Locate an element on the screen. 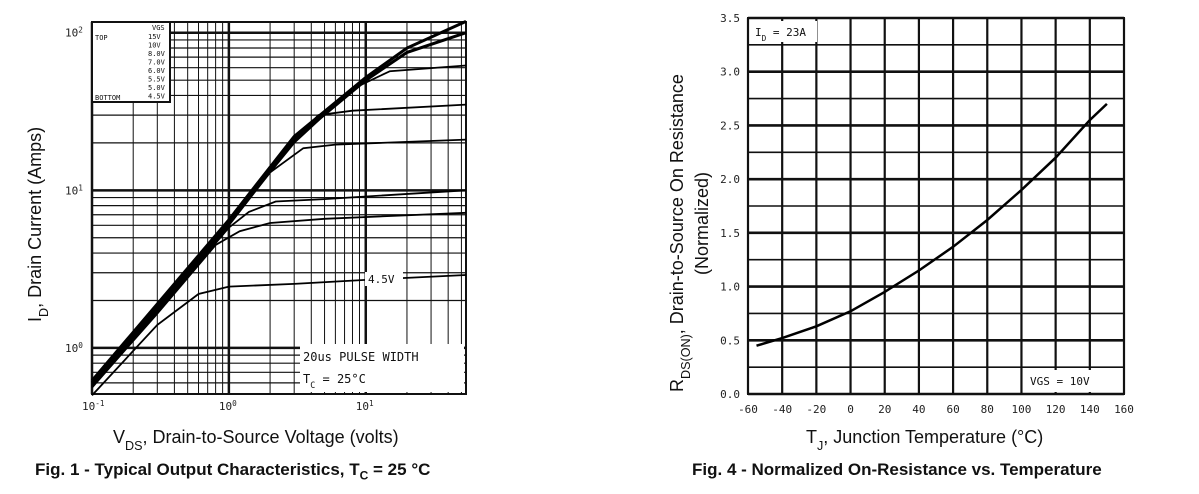 This screenshot has height=494, width=1199. fig1-tc-note-part: = 25°C is located at coordinates (340, 379).